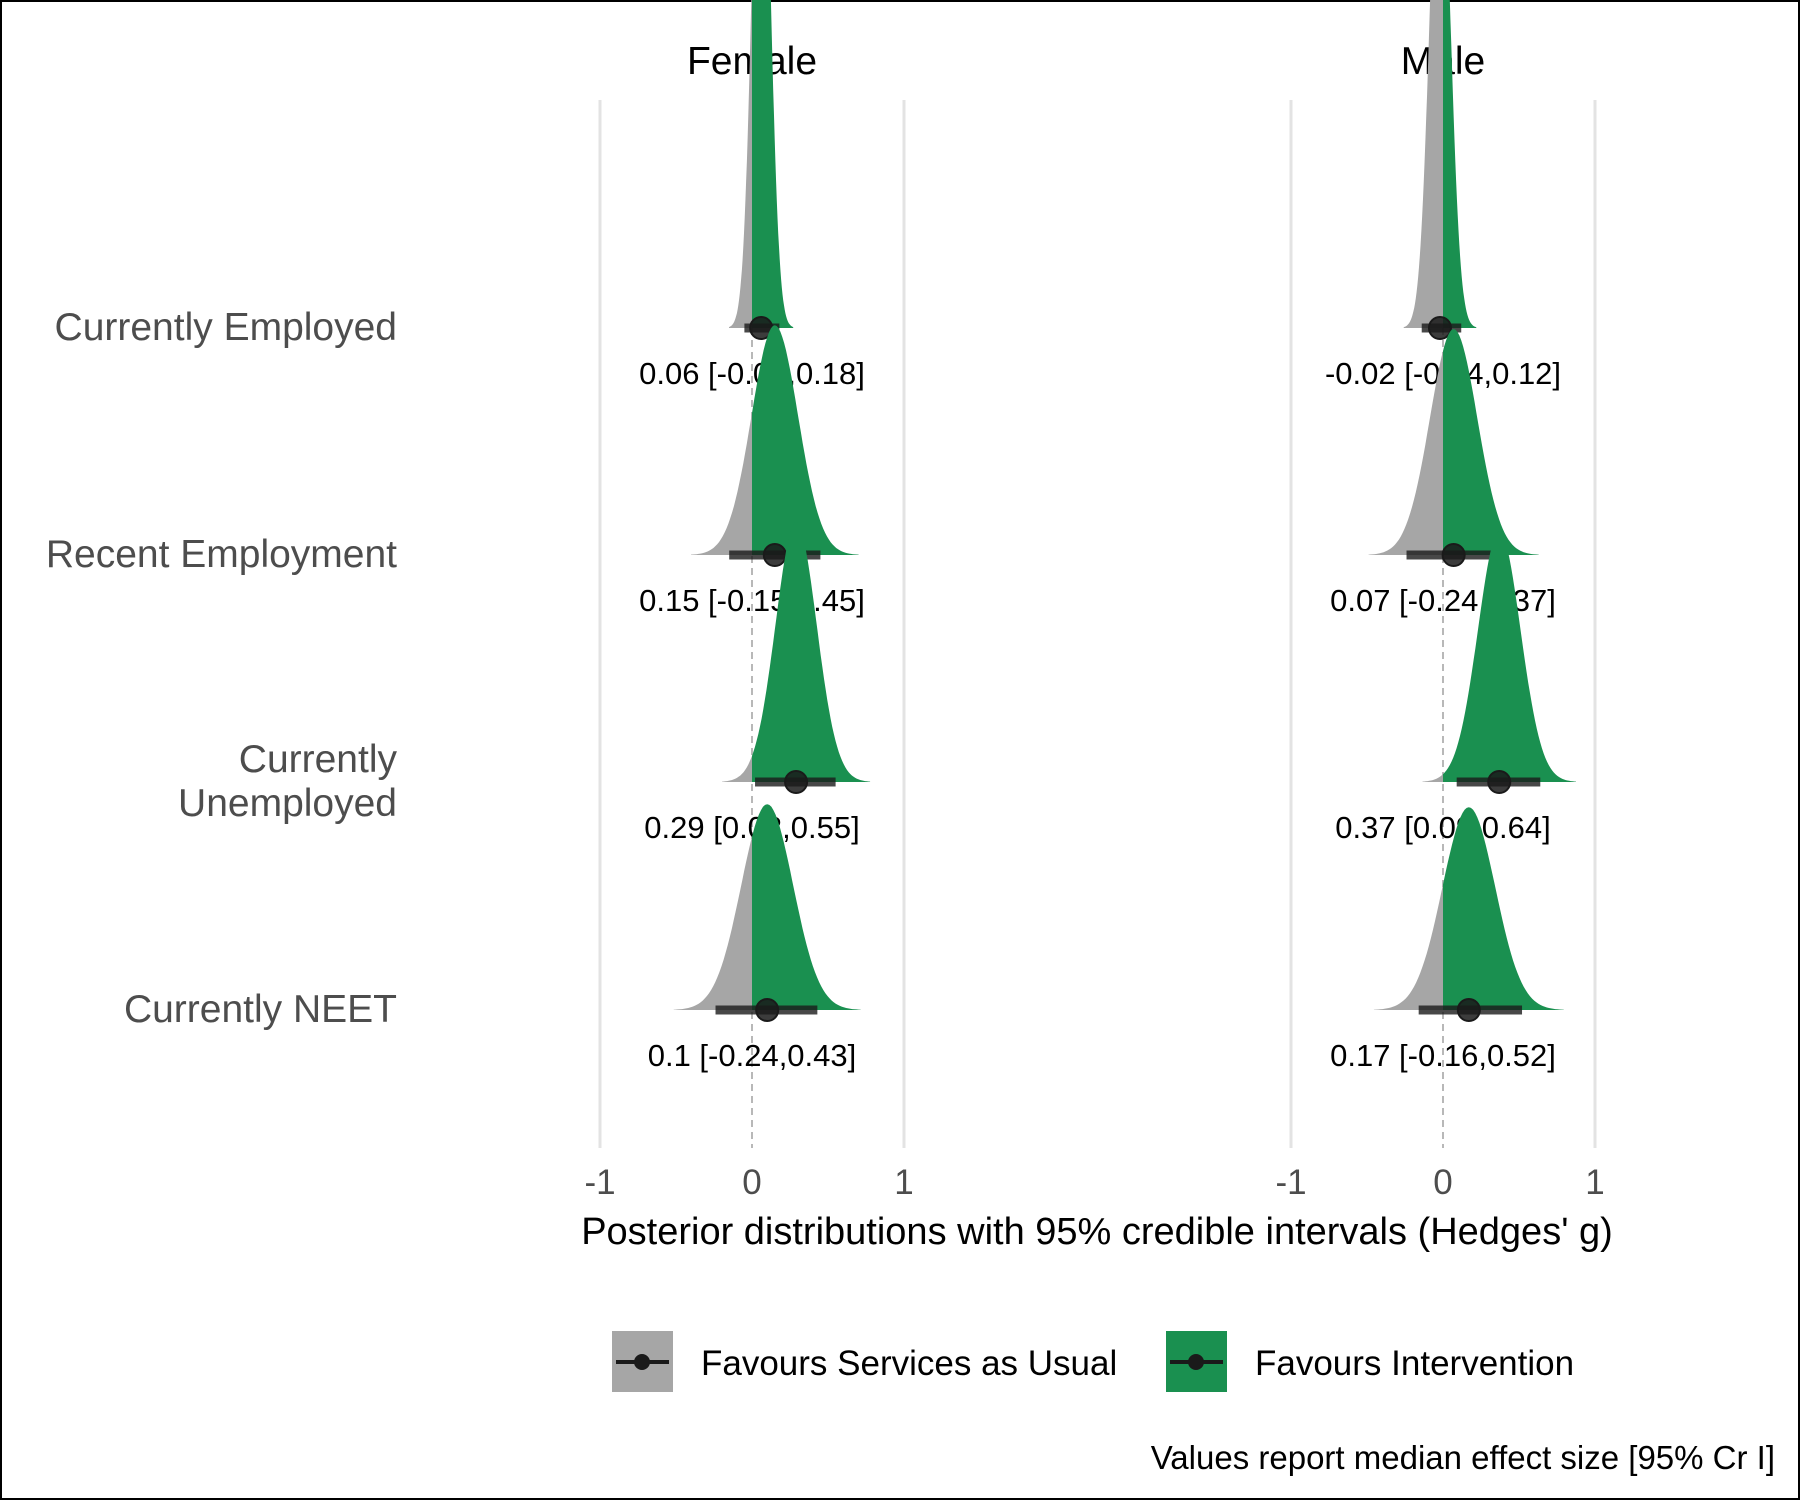  Describe the element at coordinates (1443, 600) in the screenshot. I see `value-label: 0.07 [-0.24,0.37]` at that location.